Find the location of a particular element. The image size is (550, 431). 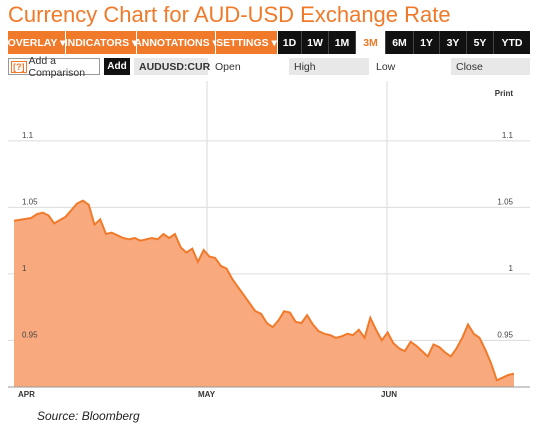

help-icon: [?] is located at coordinates (19, 66).